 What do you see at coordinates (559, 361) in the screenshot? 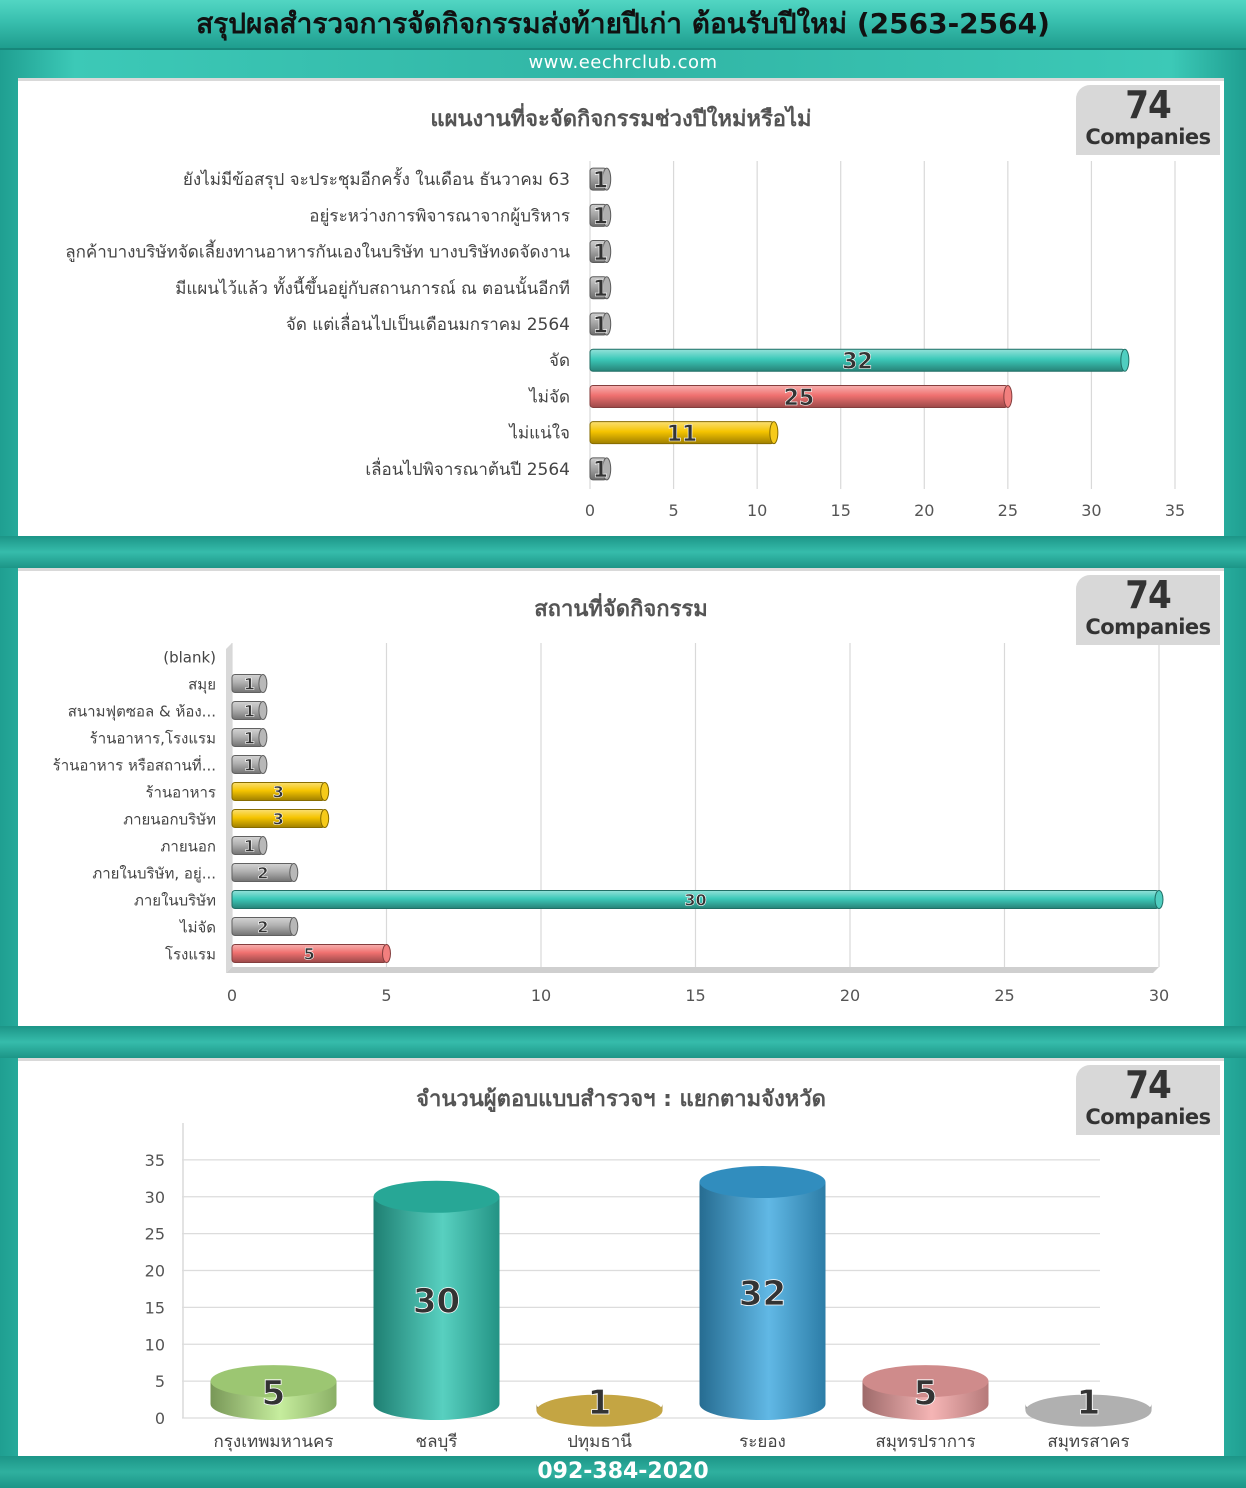
I see `category-label: จัด` at bounding box center [559, 361].